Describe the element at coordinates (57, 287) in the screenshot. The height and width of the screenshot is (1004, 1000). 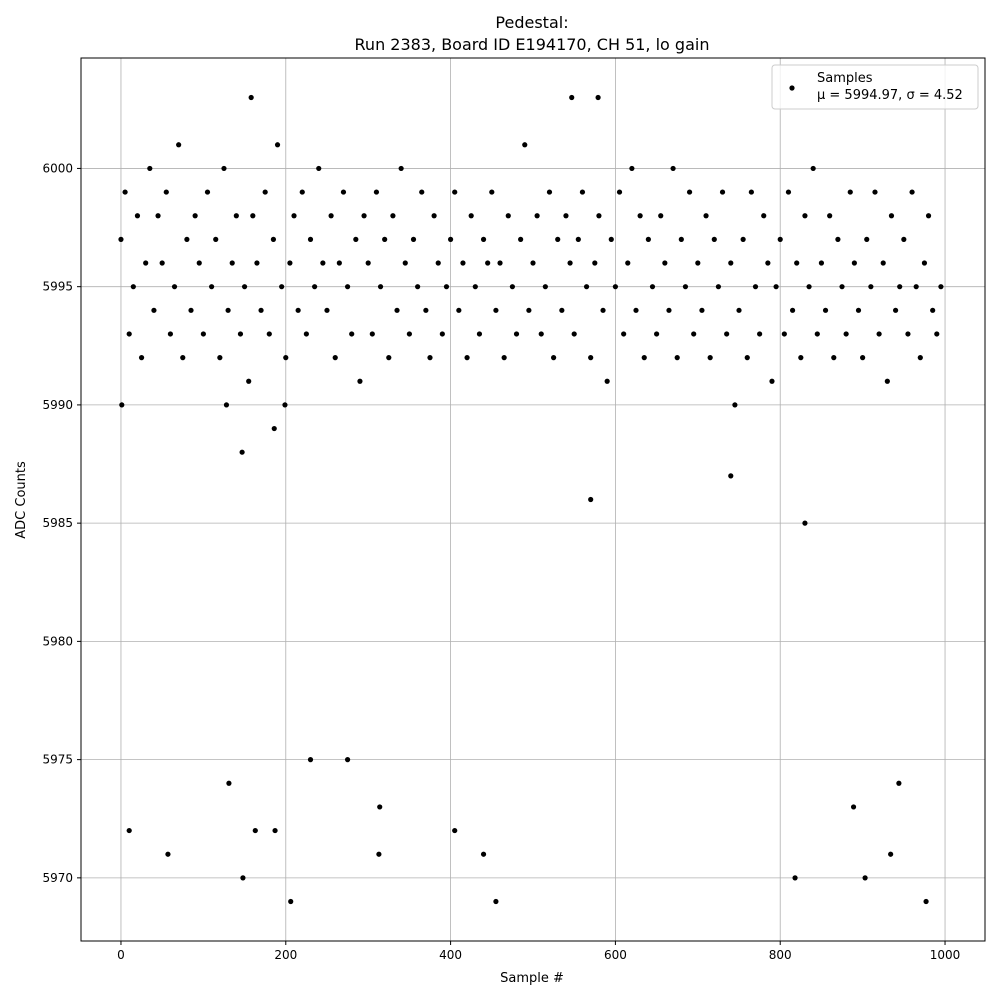
I see `y-tick-label: 5995` at that location.